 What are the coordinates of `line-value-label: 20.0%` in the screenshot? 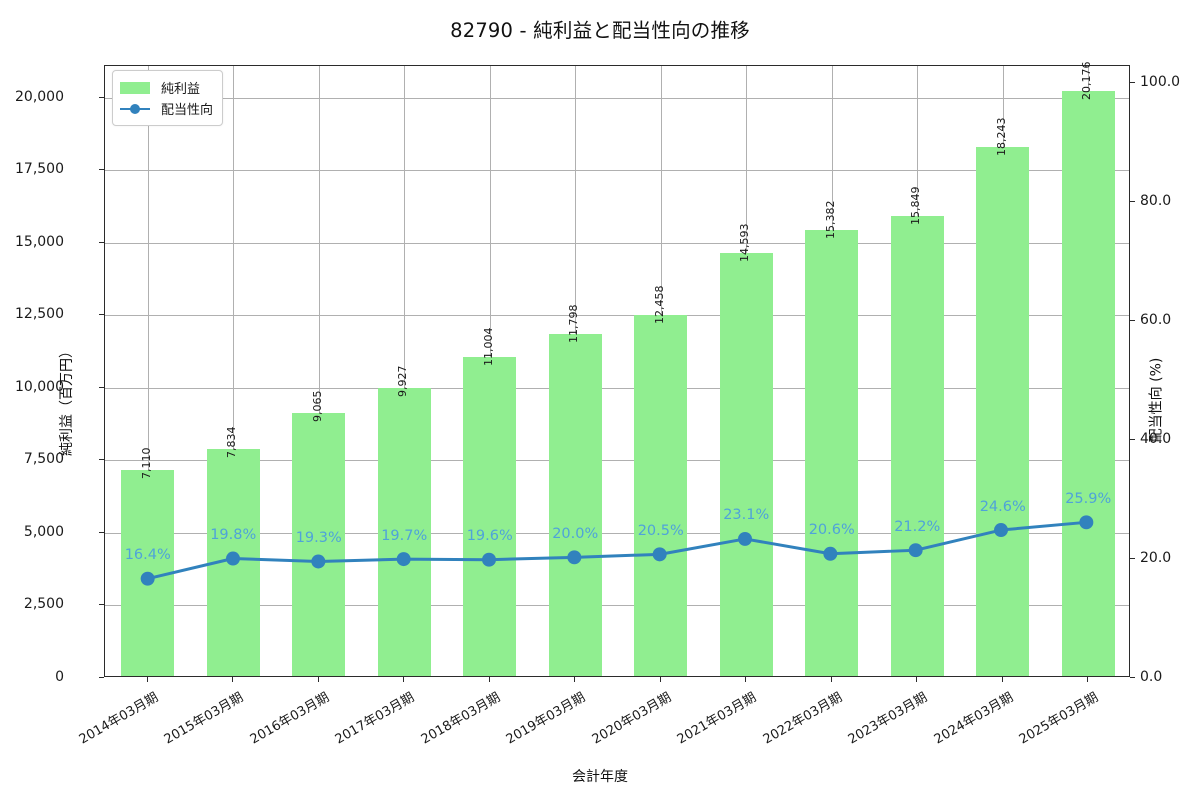 It's located at (575, 533).